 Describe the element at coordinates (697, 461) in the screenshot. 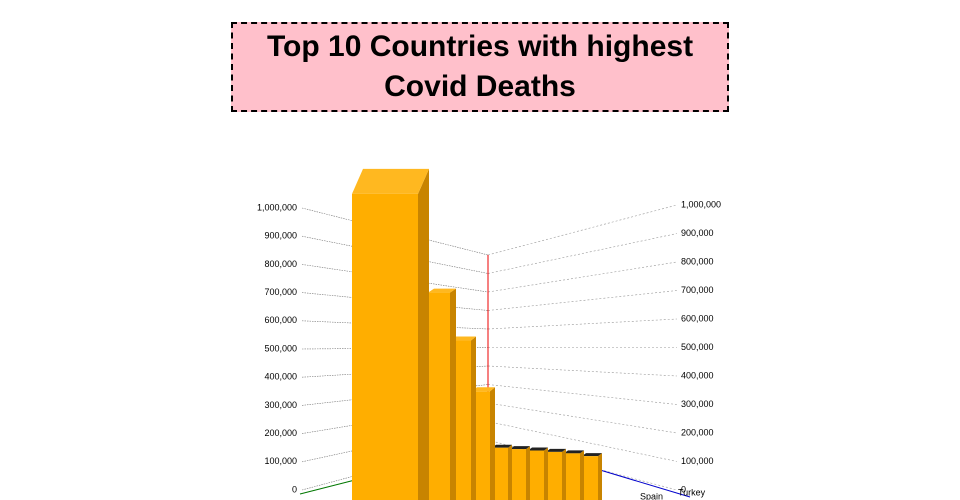

I see `y2-tick-label: 100,000` at that location.